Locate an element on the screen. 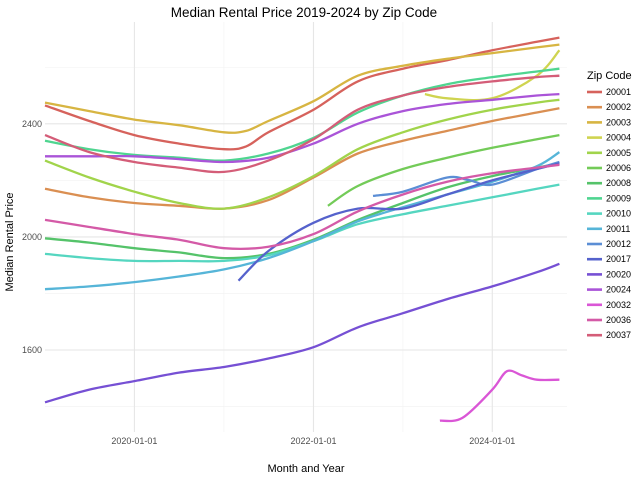 The image size is (640, 480). legend-label-20017: 20017 is located at coordinates (618, 259).